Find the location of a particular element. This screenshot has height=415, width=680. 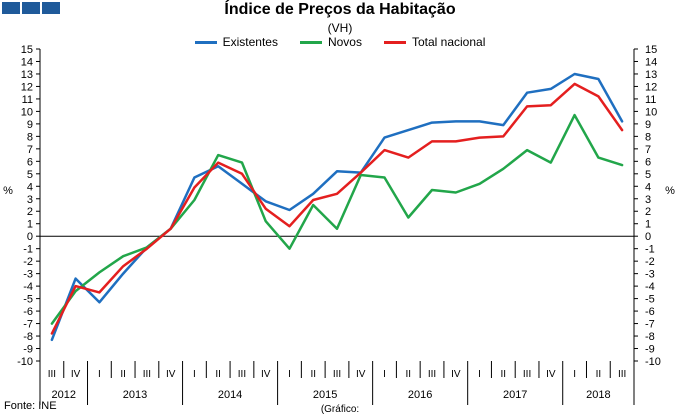

year-label: 2017 is located at coordinates (515, 395).